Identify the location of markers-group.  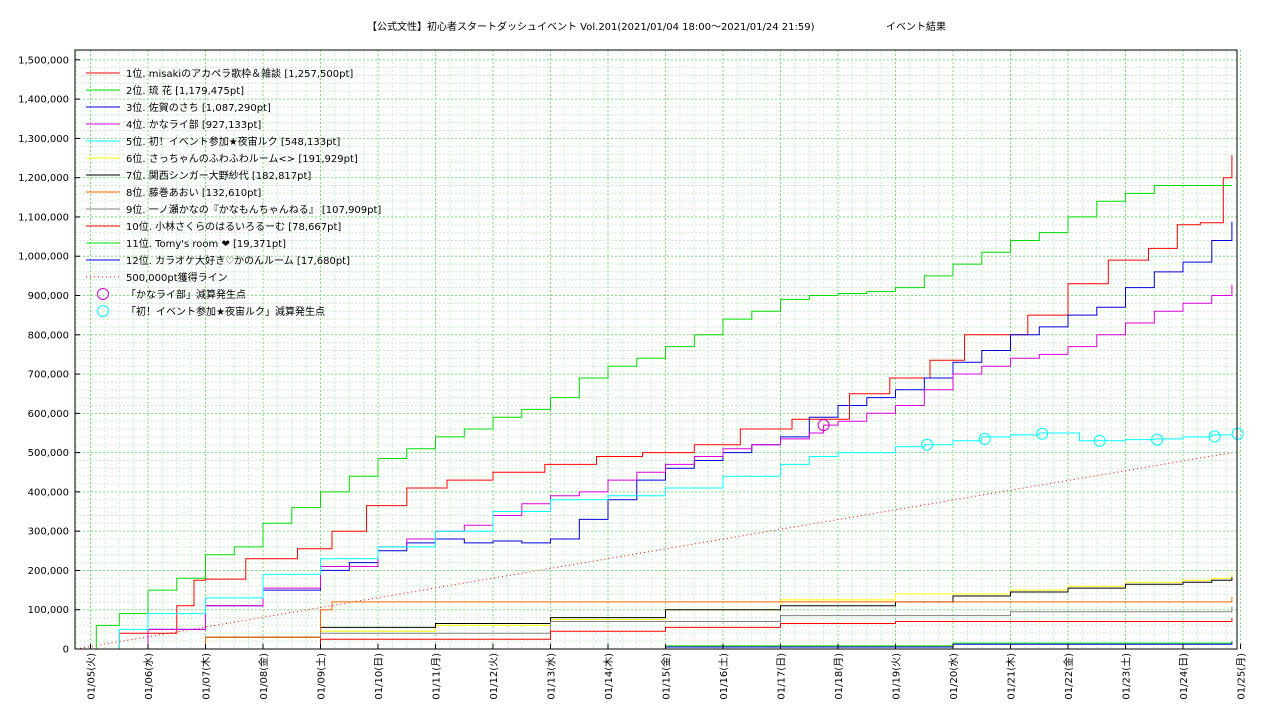
(1030, 435).